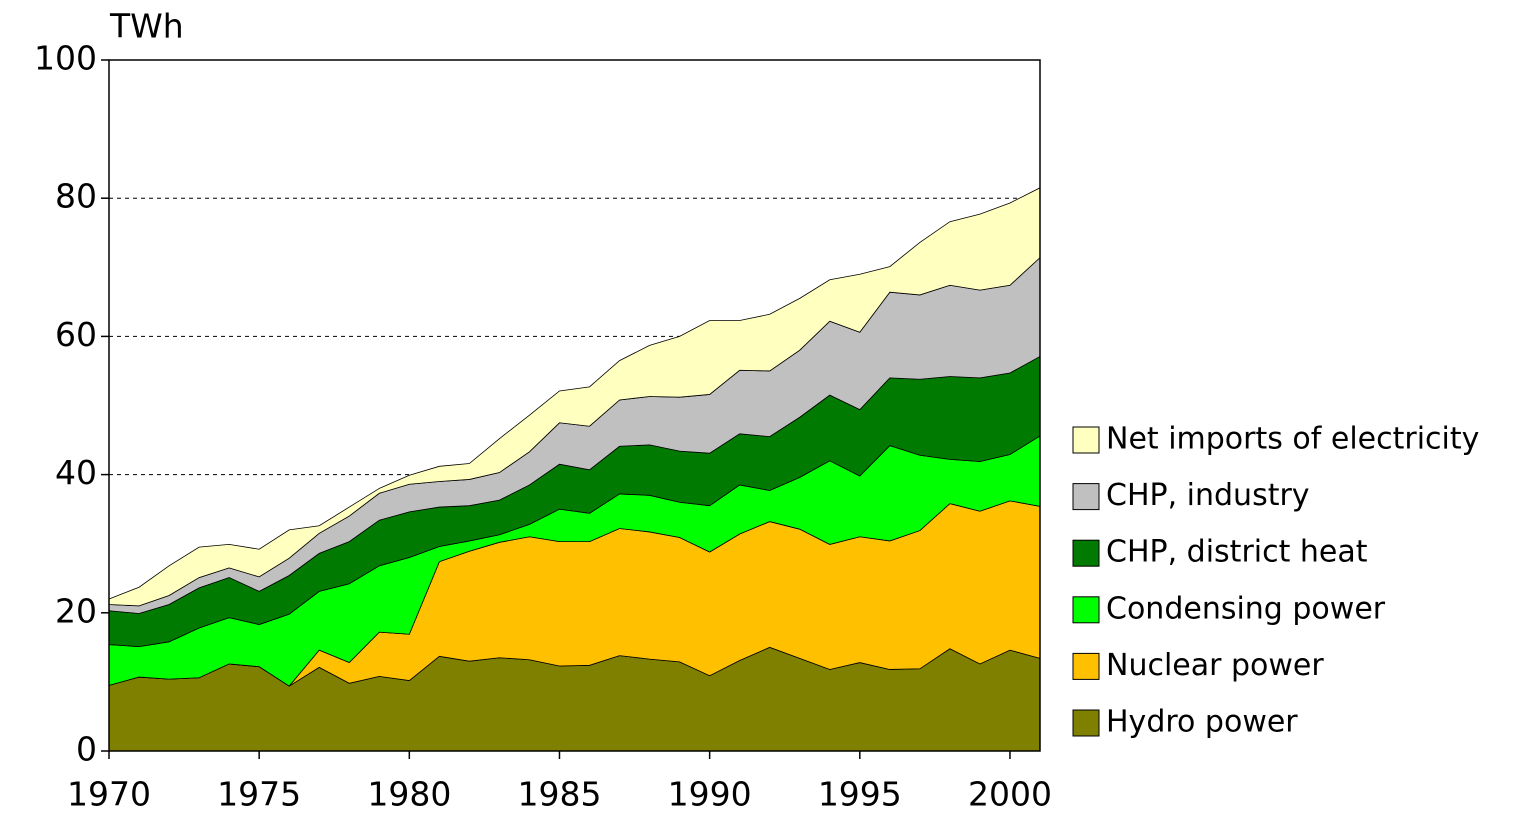  What do you see at coordinates (1010, 794) in the screenshot?
I see `x-tick-label: 2000` at bounding box center [1010, 794].